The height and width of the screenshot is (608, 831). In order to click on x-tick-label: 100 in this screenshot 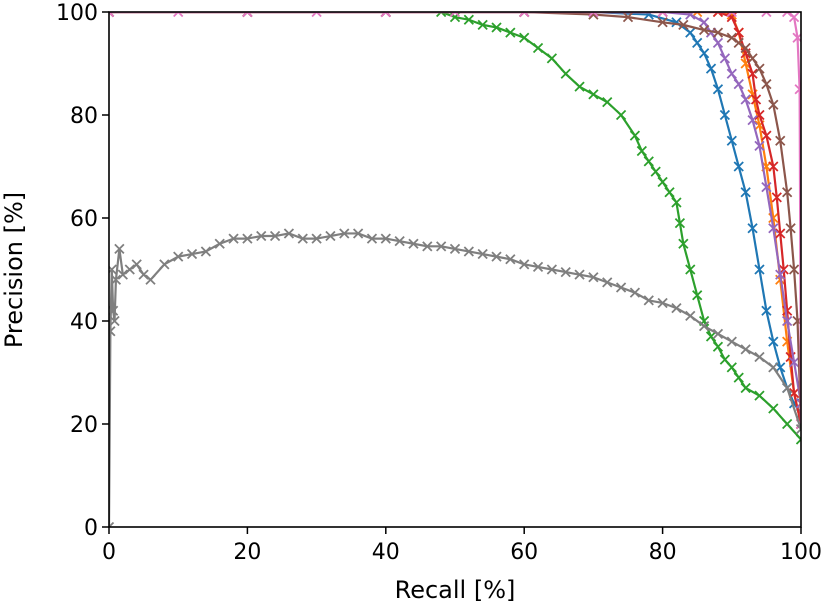, I will do `click(801, 552)`.